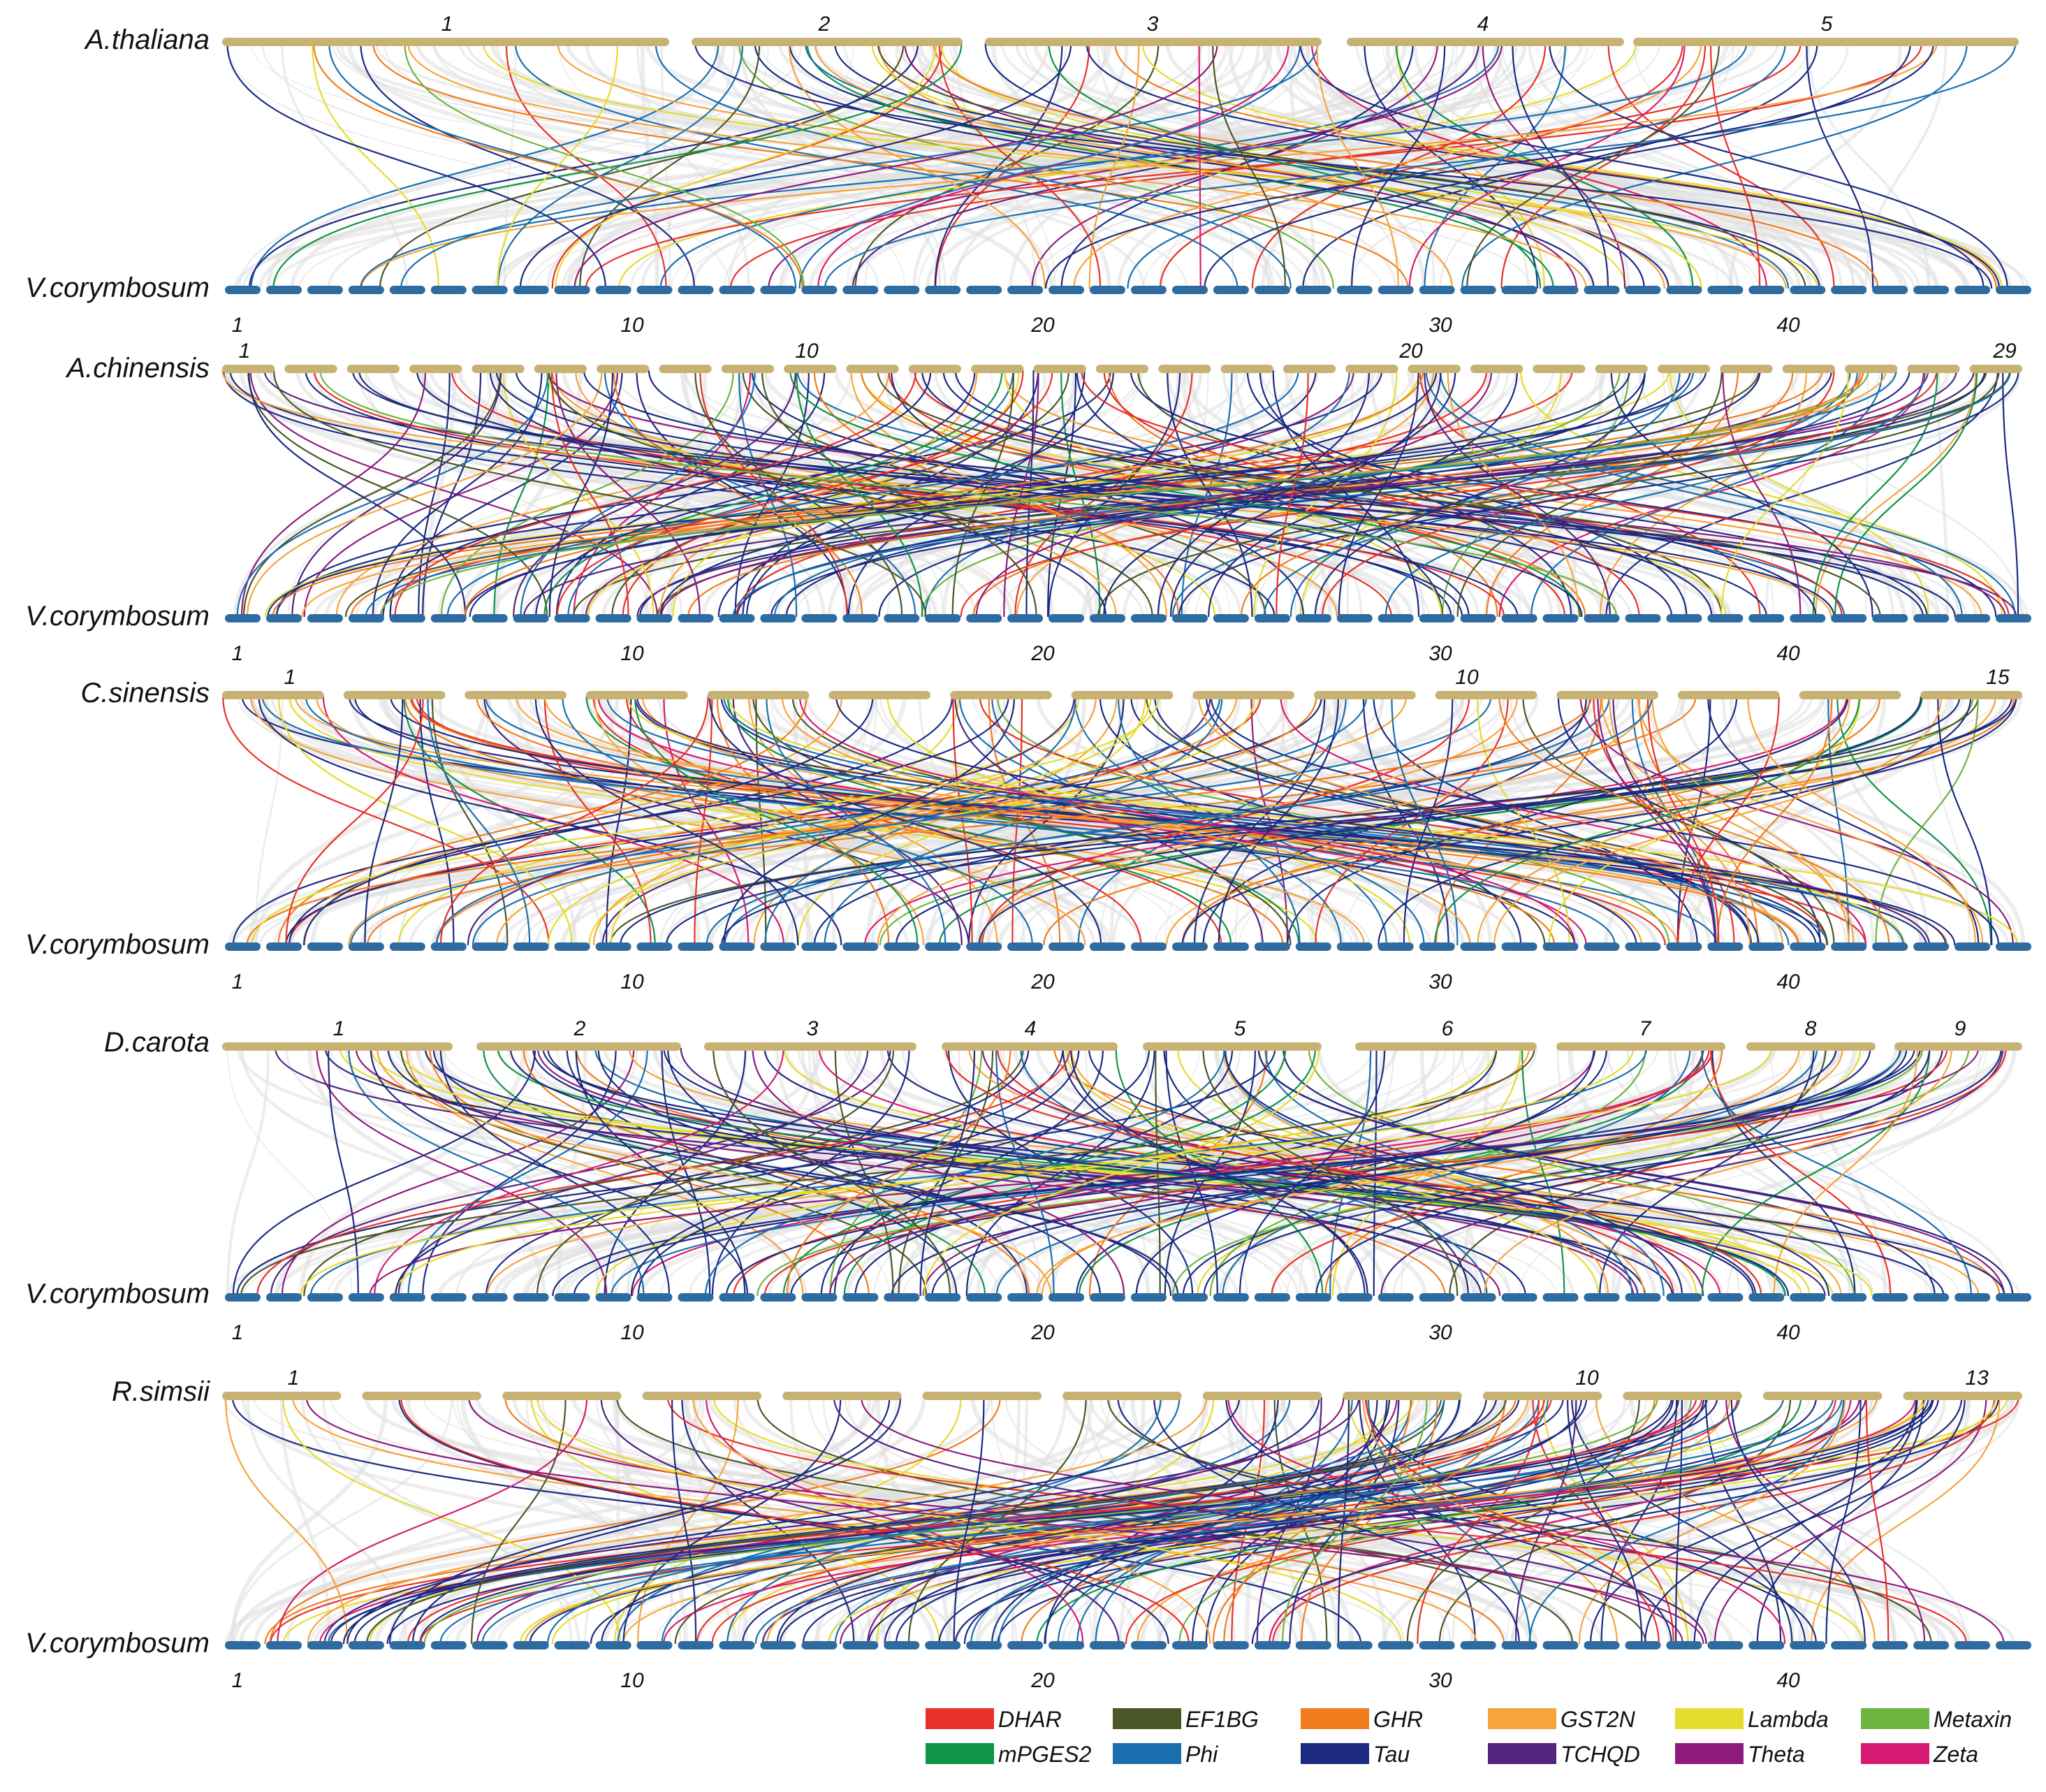 This screenshot has height=1792, width=2046. What do you see at coordinates (1147, 1719) in the screenshot?
I see `legend-swatch` at bounding box center [1147, 1719].